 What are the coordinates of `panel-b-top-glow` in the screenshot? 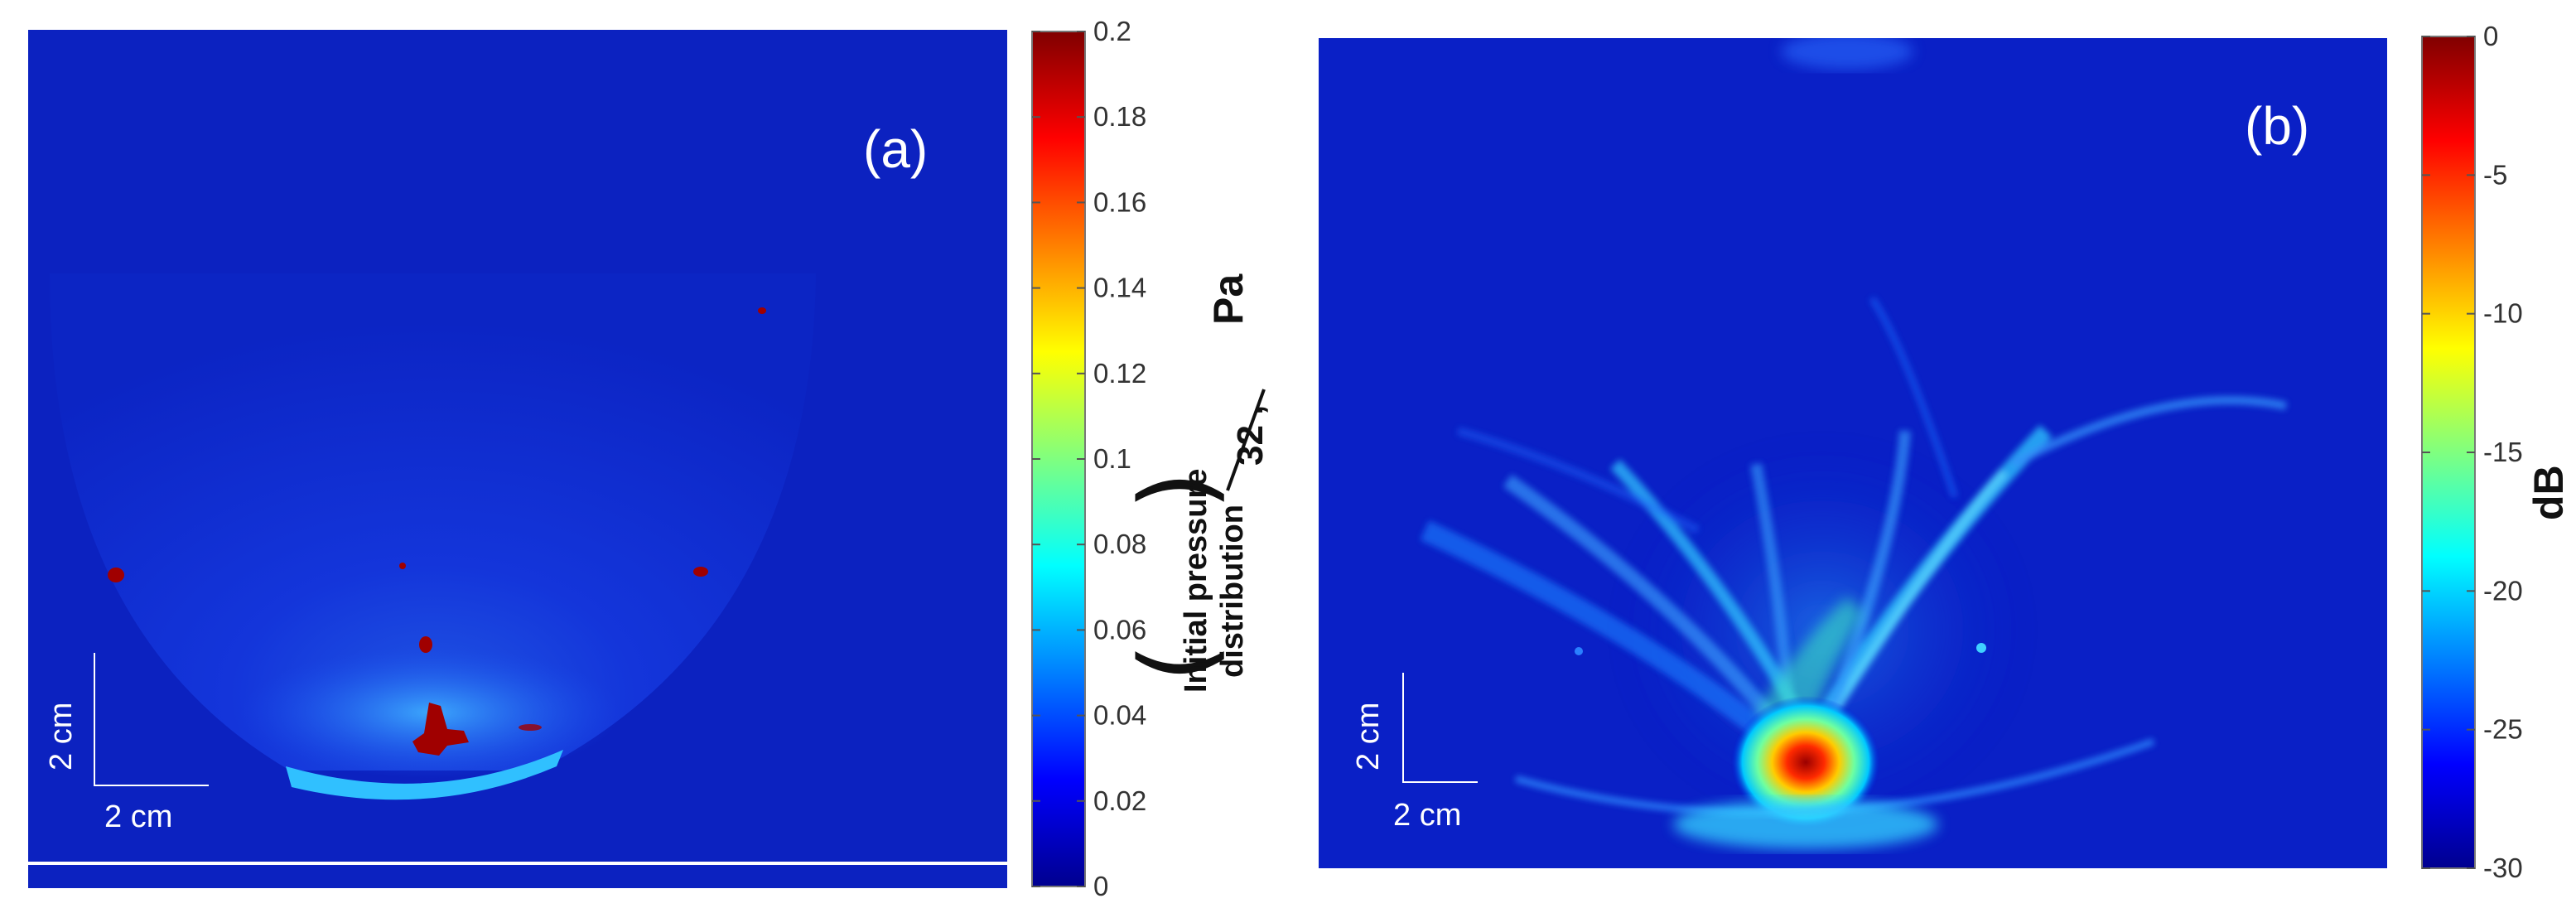 It's located at (1847, 54).